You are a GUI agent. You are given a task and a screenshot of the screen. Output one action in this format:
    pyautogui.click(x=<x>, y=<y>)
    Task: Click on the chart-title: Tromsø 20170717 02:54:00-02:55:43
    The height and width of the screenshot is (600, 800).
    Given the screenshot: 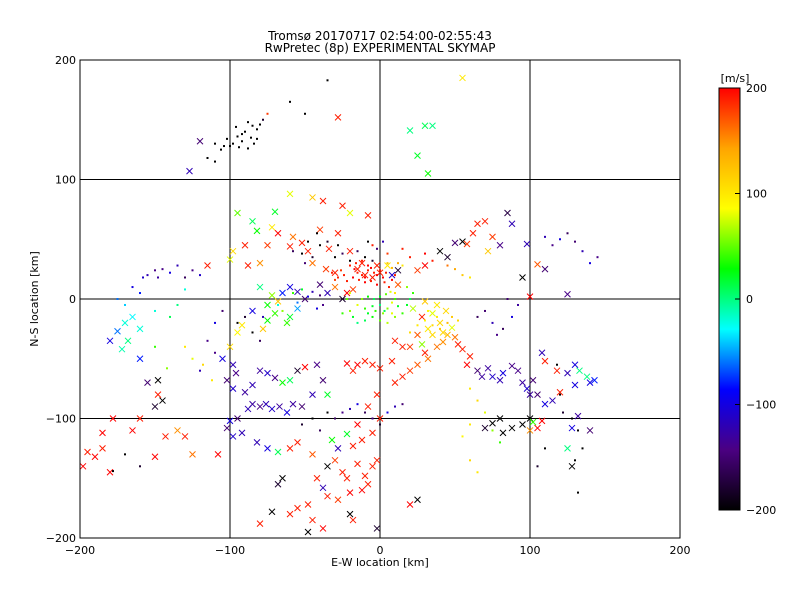 What is the action you would take?
    pyautogui.click(x=379, y=36)
    